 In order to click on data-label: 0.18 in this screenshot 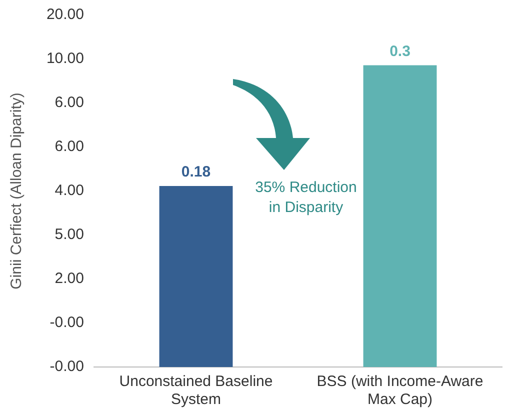, I will do `click(196, 172)`.